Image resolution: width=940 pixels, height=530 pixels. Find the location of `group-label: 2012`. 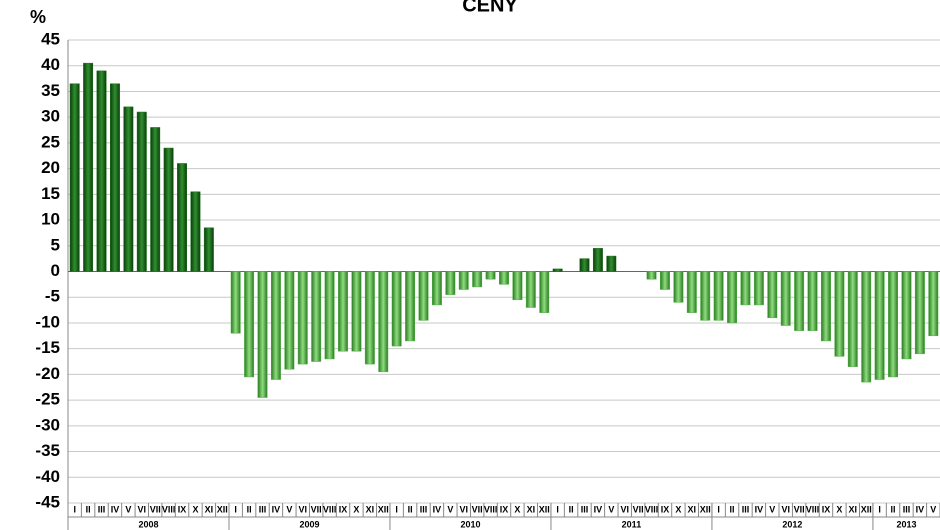

group-label: 2012 is located at coordinates (792, 524).